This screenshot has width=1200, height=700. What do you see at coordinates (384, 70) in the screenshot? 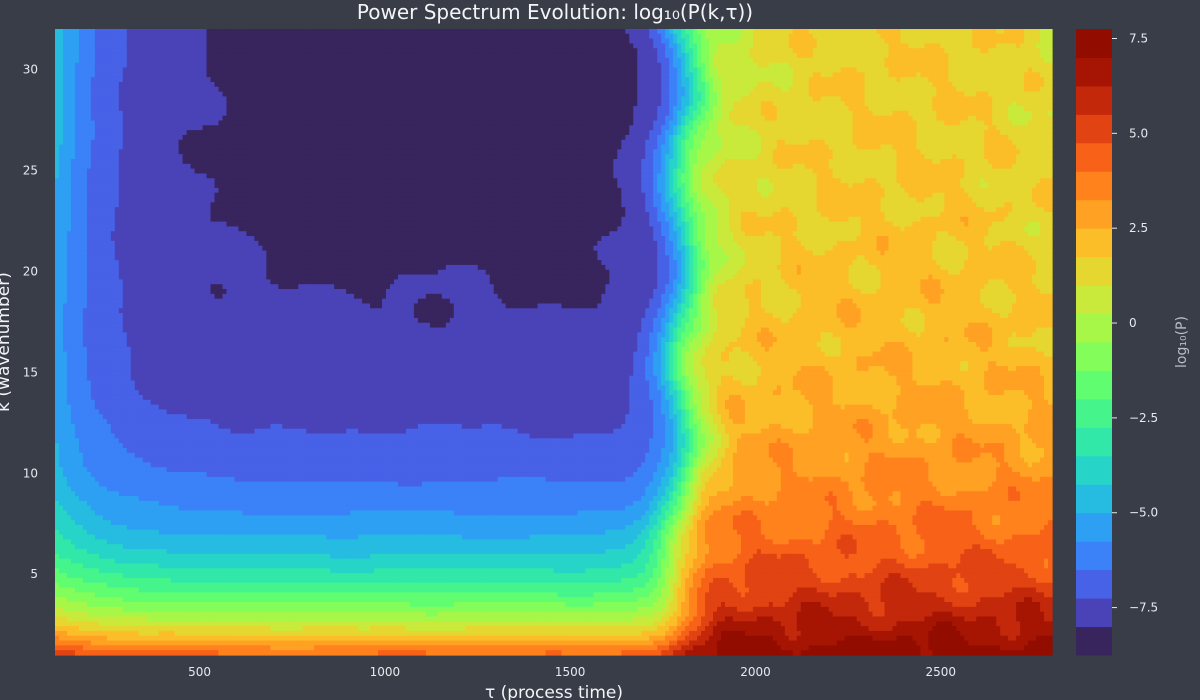
I see `contour-cell-2082` at bounding box center [384, 70].